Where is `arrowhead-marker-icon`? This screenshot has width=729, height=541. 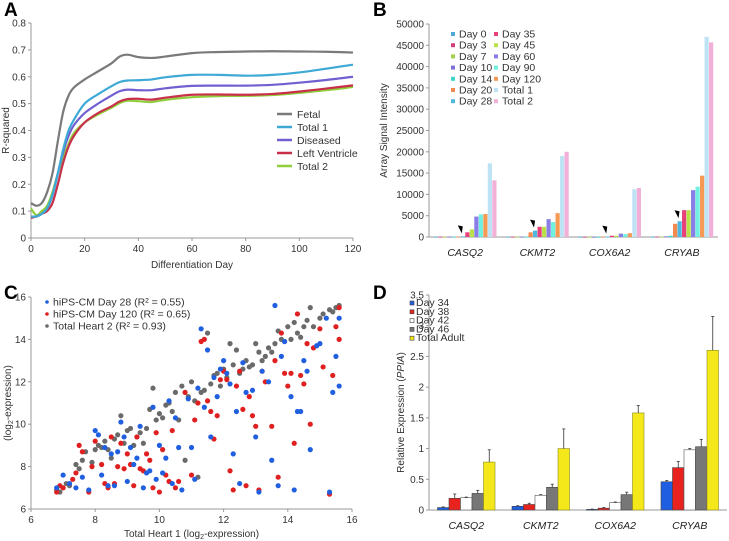 arrowhead-marker-icon is located at coordinates (533, 223).